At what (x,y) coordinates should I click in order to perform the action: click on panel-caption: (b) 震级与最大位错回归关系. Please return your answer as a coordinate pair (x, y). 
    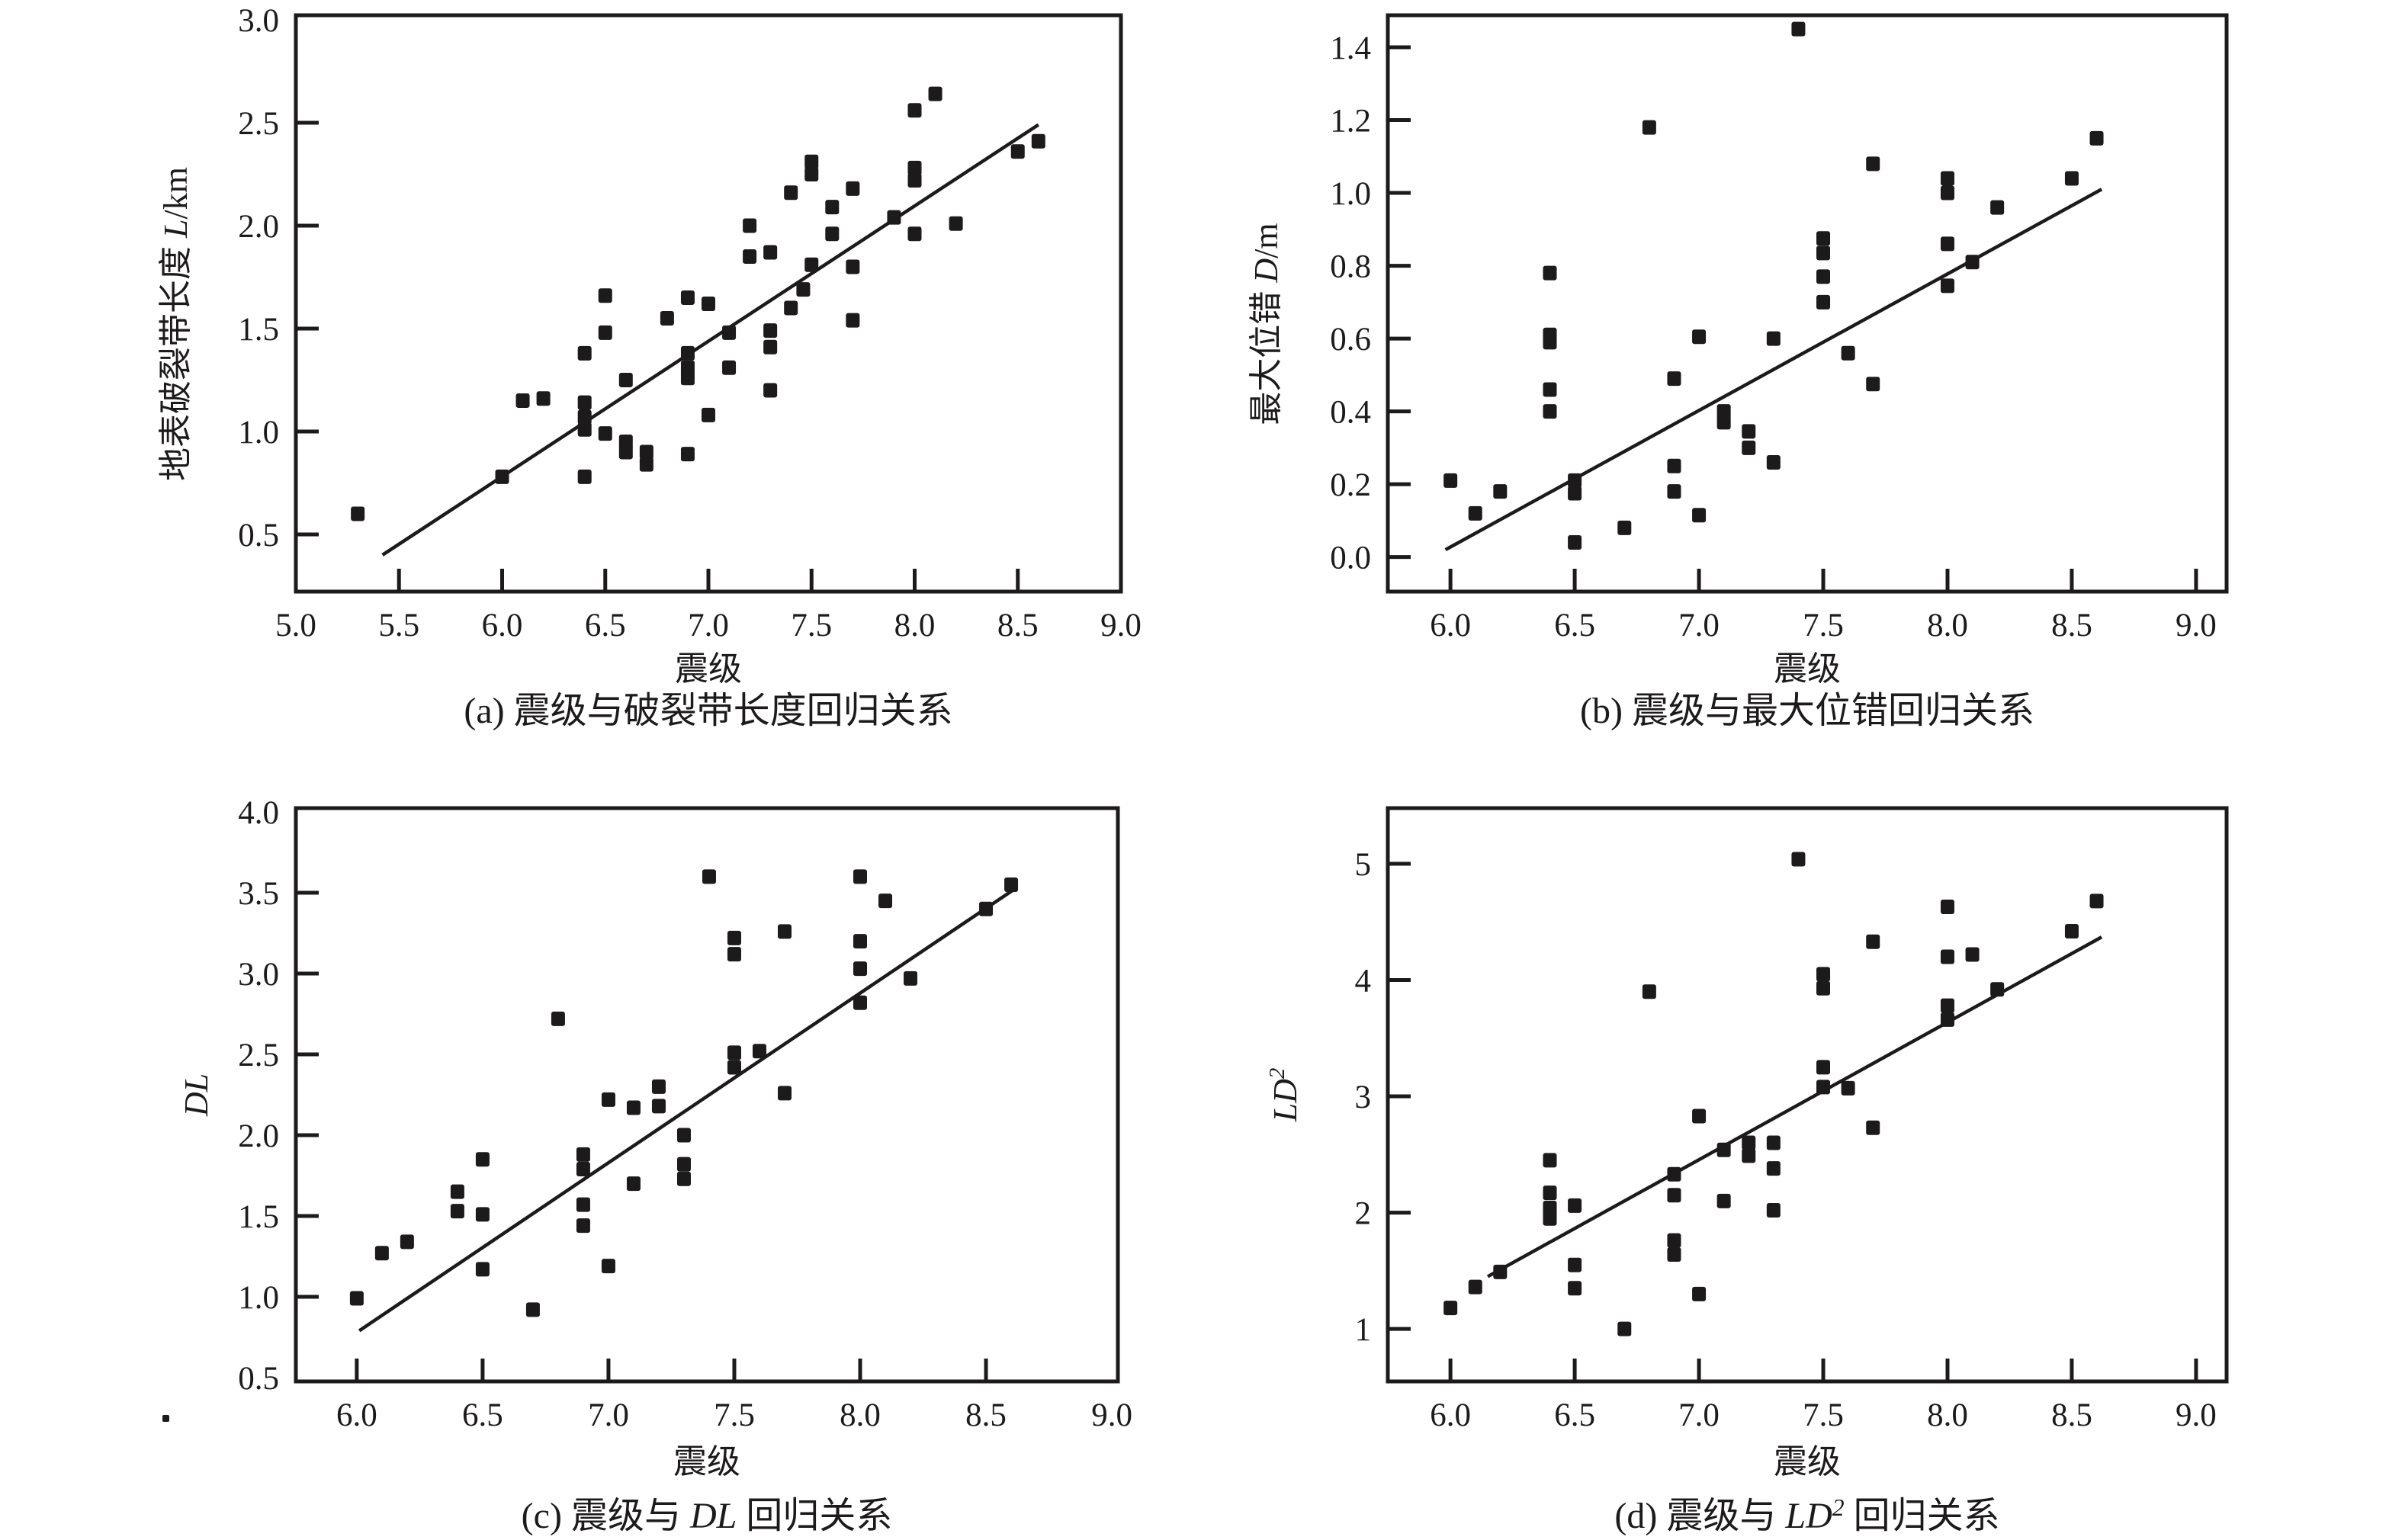
    Looking at the image, I should click on (1807, 711).